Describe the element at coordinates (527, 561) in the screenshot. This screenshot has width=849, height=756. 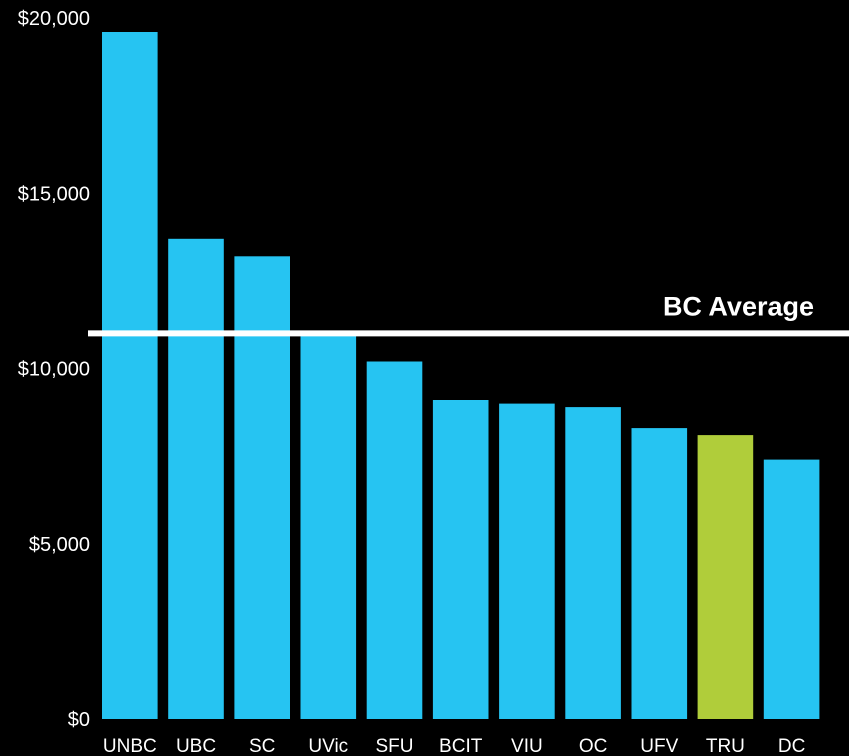
I see `bar-viu` at that location.